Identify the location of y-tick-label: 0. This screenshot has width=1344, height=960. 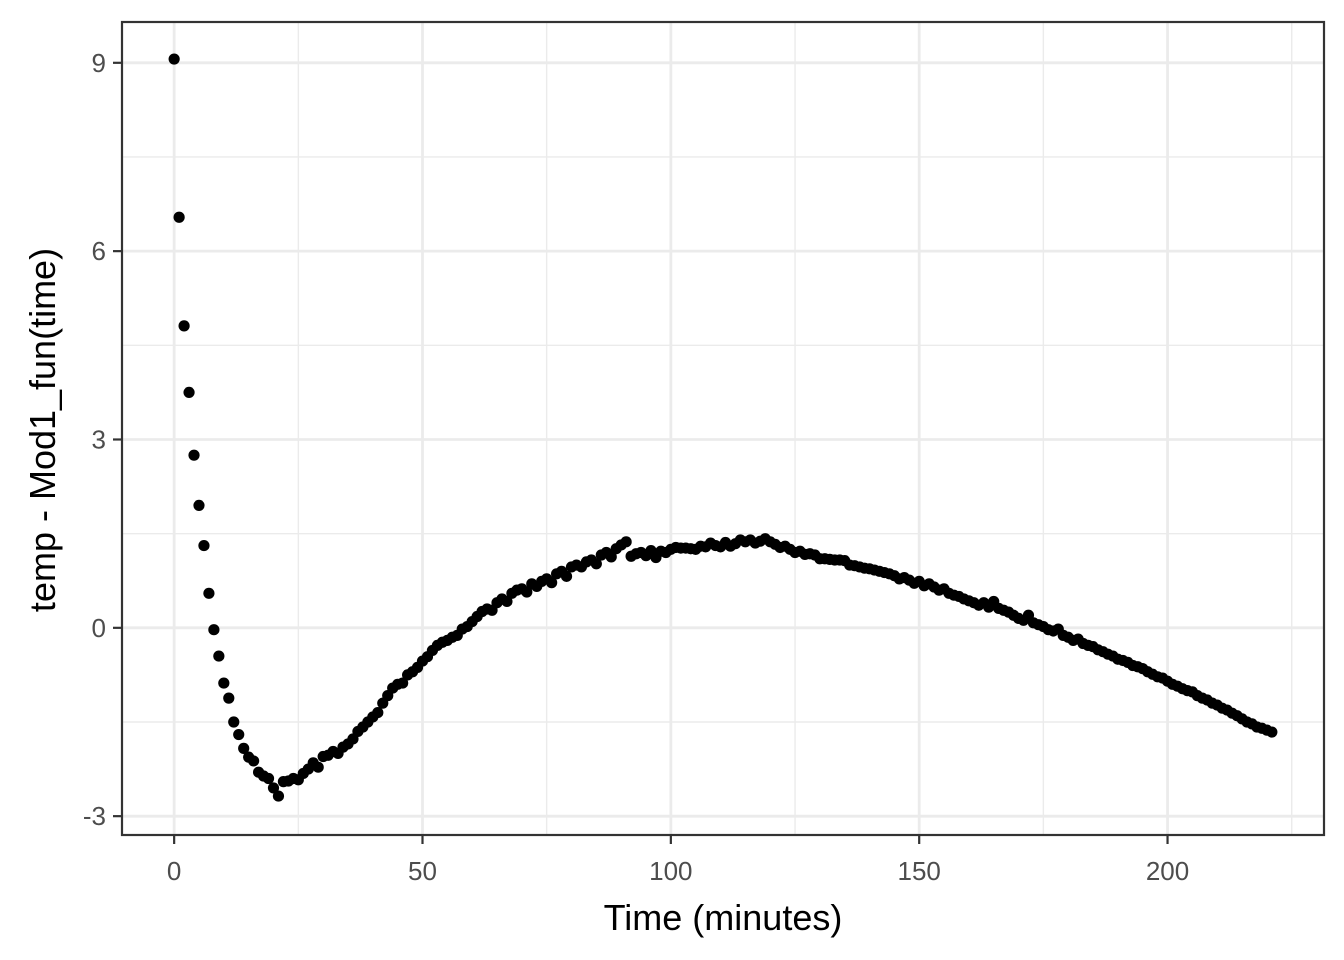
(99, 628).